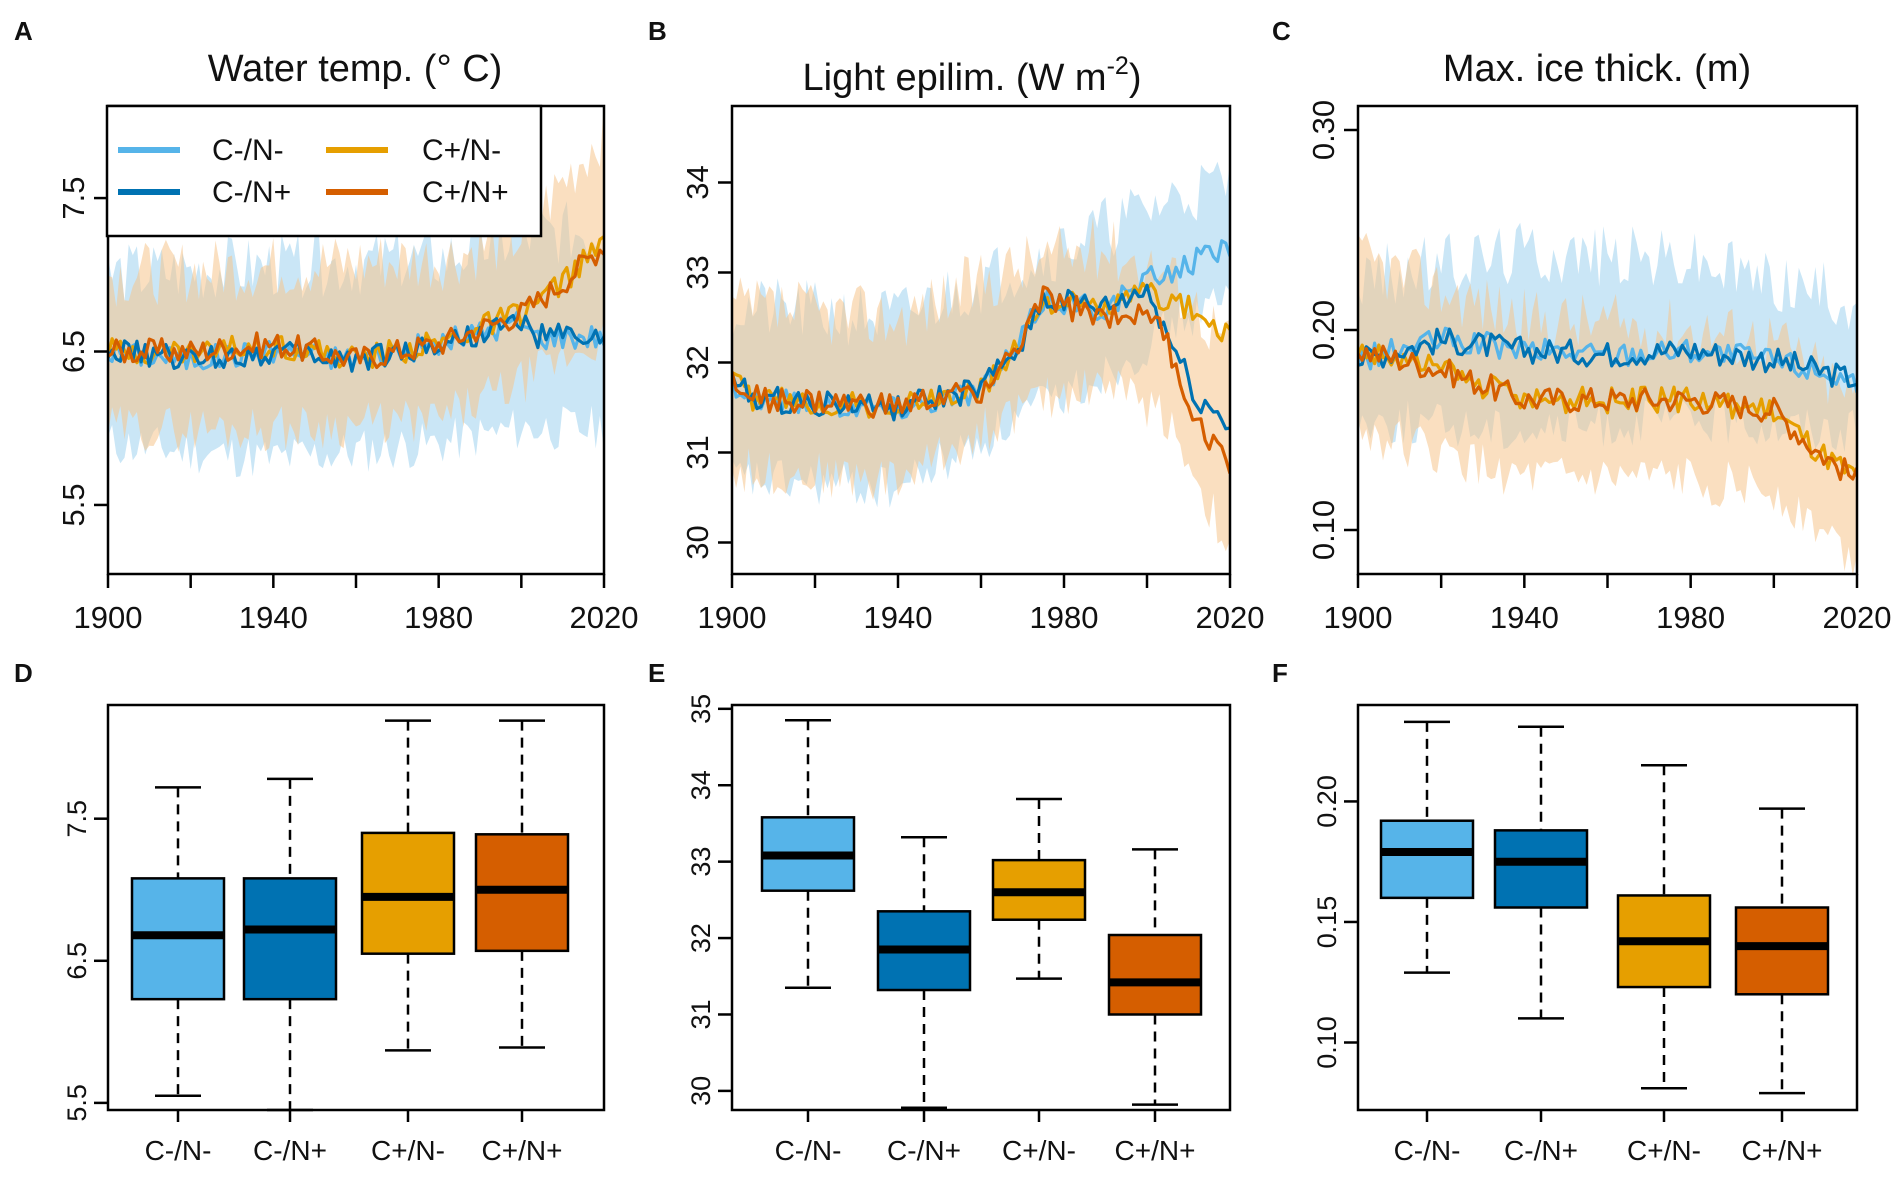  Describe the element at coordinates (355, 69) in the screenshot. I see `title-water-temp: Water temp. (° C)` at that location.